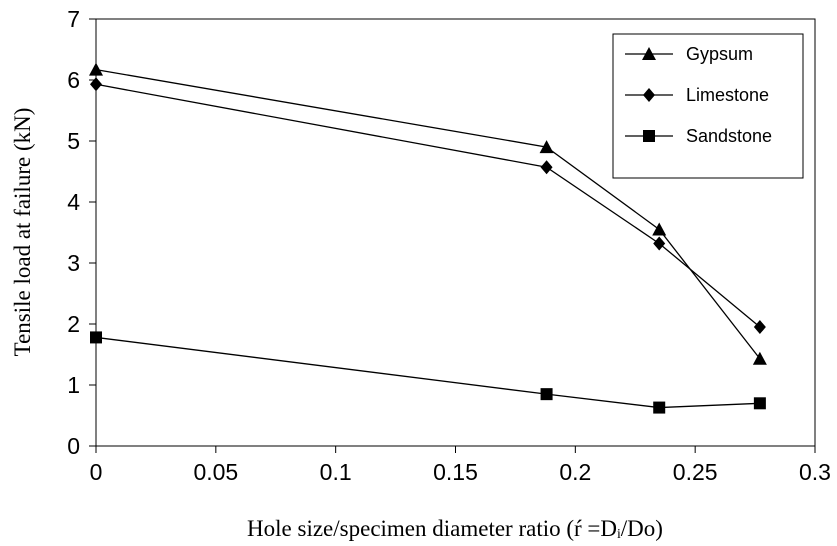 This screenshot has height=546, width=837. What do you see at coordinates (649, 136) in the screenshot?
I see `legend-marker-square` at bounding box center [649, 136].